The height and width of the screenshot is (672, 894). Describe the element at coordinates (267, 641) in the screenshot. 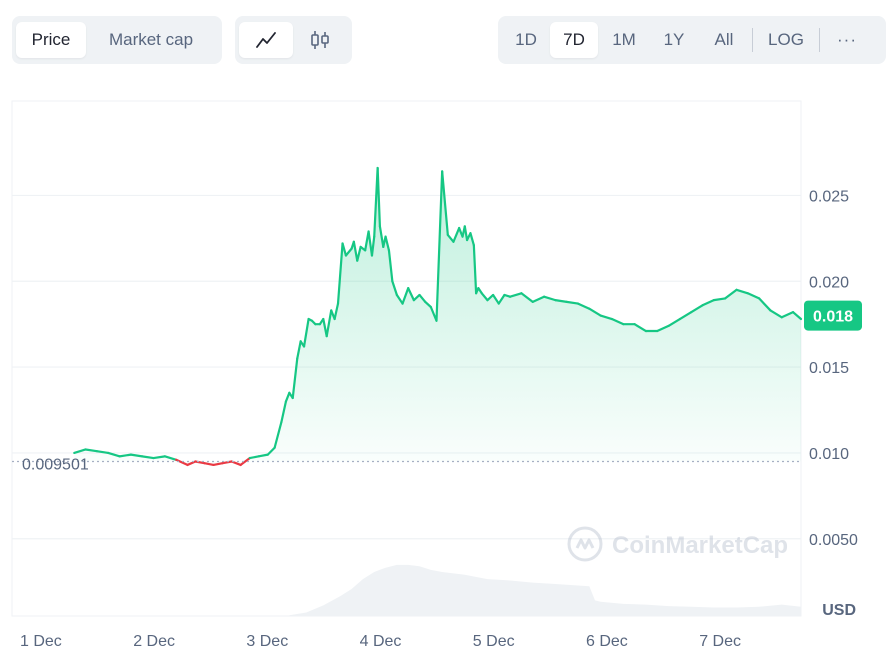

I see `x-tick-label: 3 Dec` at that location.